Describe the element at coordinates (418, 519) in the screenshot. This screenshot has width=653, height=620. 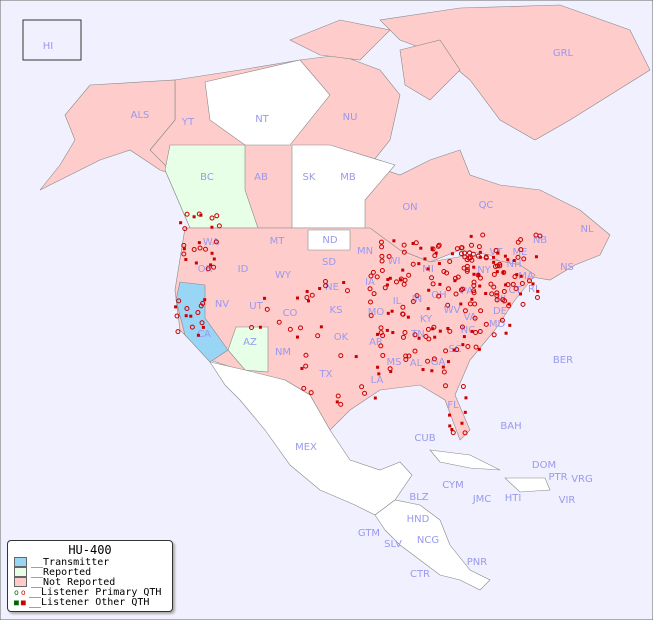
I see `region-label-hnd: HND` at that location.